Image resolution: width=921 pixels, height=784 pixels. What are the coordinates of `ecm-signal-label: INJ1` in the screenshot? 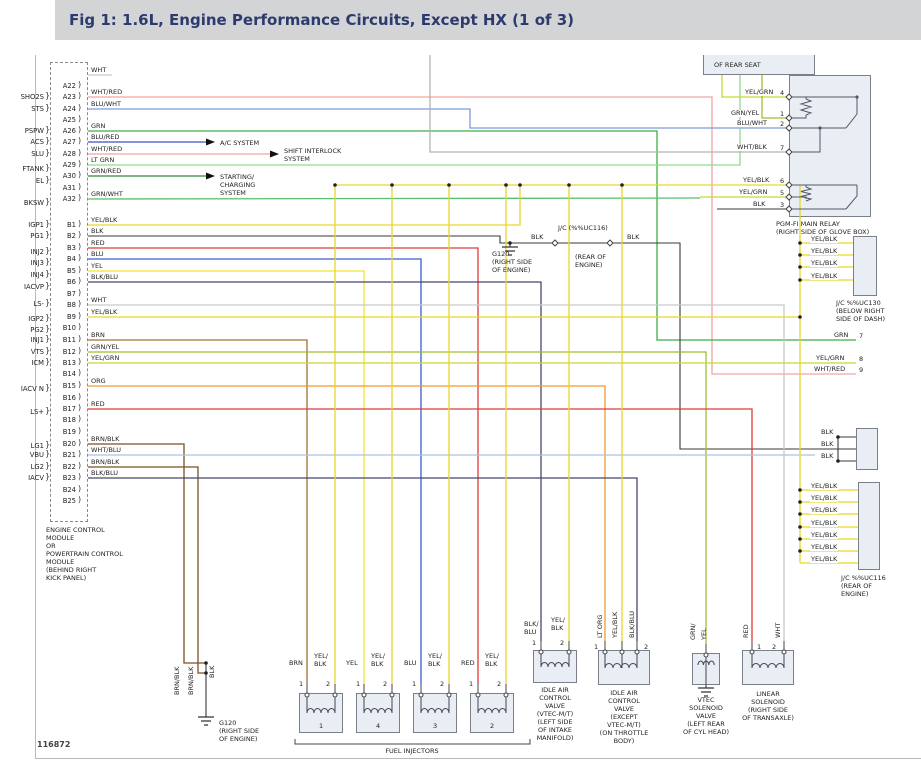 It's located at (37, 340).